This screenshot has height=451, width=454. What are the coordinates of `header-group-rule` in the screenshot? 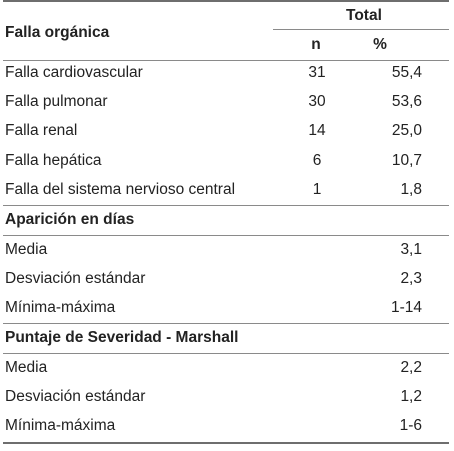 It's located at (361, 29).